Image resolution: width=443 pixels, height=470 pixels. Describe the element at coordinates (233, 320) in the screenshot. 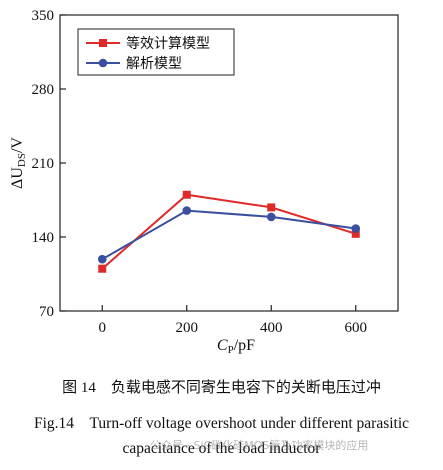

I see `x-axis-ticks: 0 200 400 600` at that location.